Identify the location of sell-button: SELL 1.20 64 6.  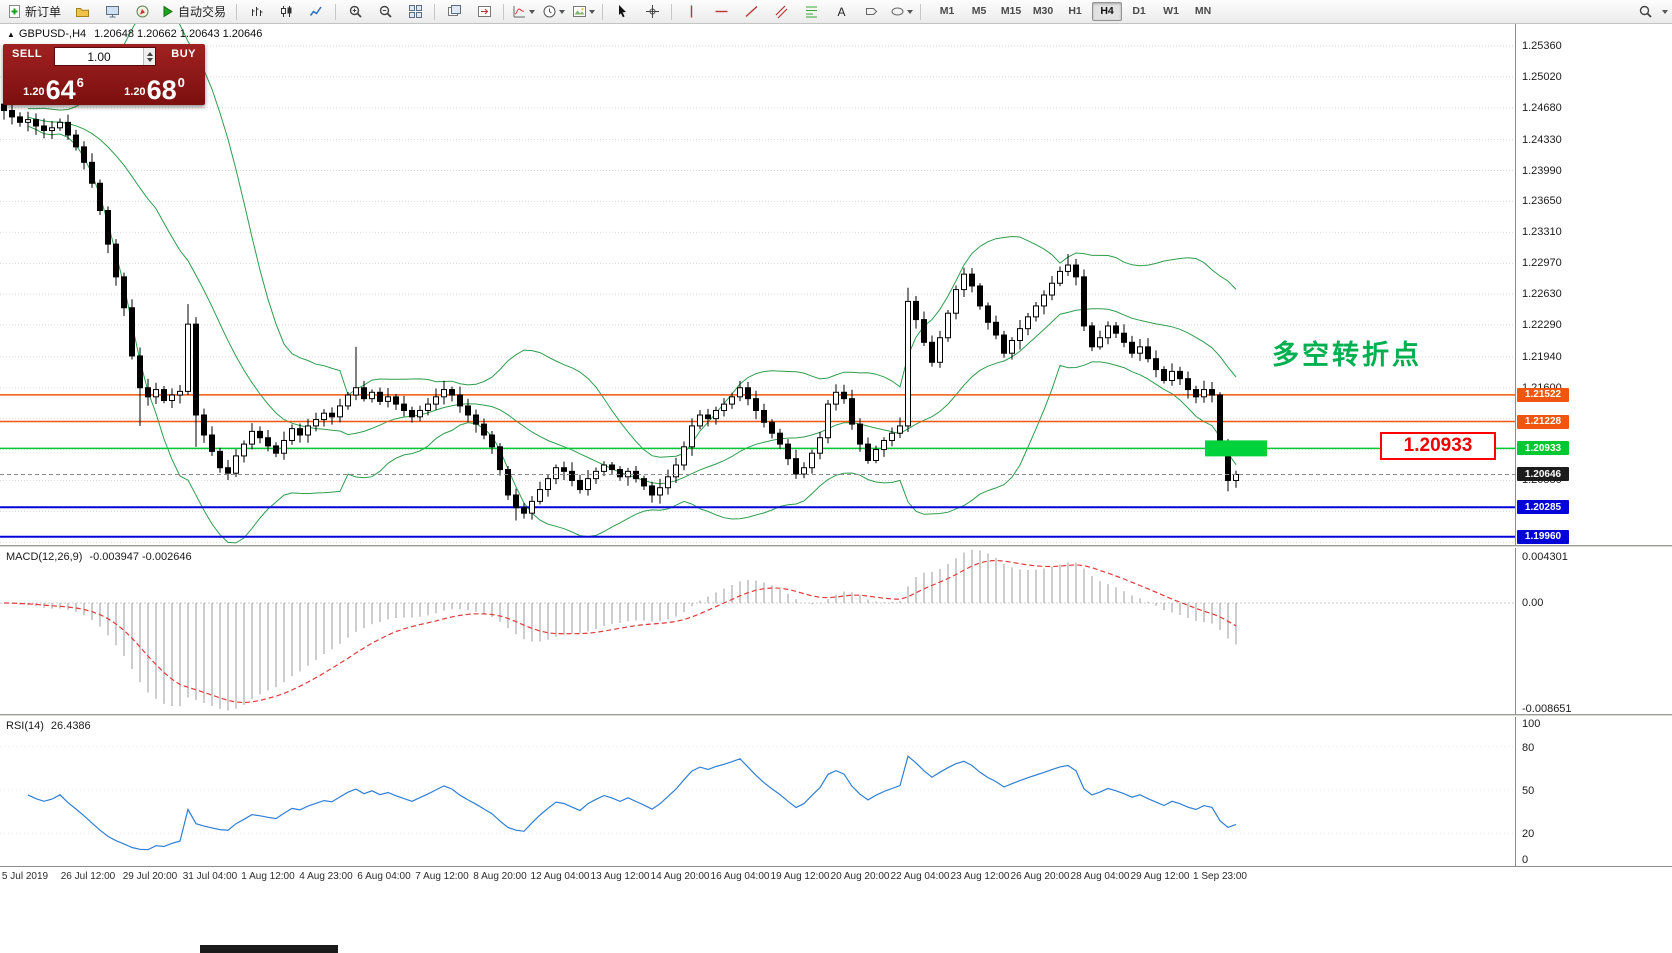
(53, 74).